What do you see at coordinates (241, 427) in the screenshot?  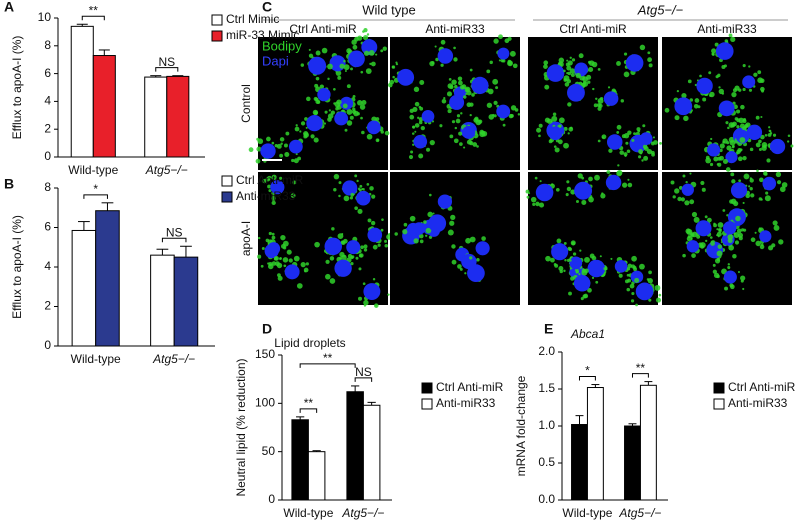 I see `y-axis-label: Neutral lipid (% reduction)` at bounding box center [241, 427].